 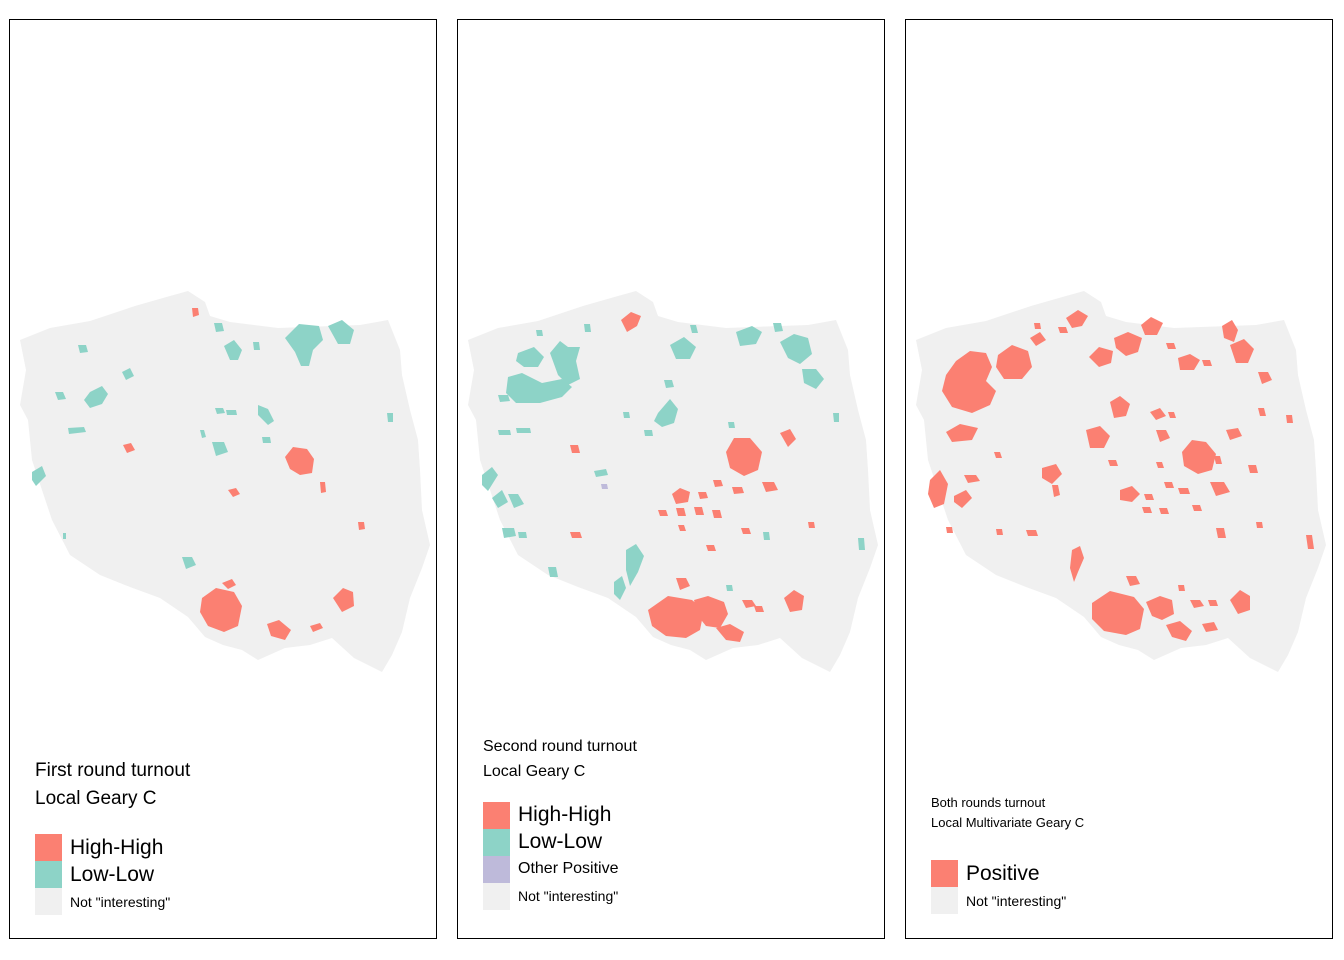 What do you see at coordinates (988, 802) in the screenshot?
I see `legend-title-line1: Both rounds turnout` at bounding box center [988, 802].